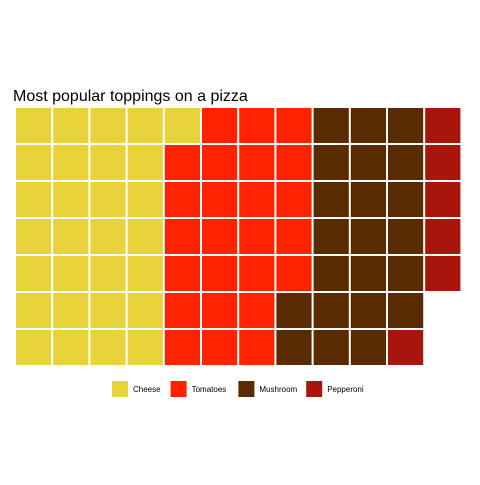 The image size is (480, 485). I want to click on legend-label-pepperoni: Pepperoni, so click(345, 389).